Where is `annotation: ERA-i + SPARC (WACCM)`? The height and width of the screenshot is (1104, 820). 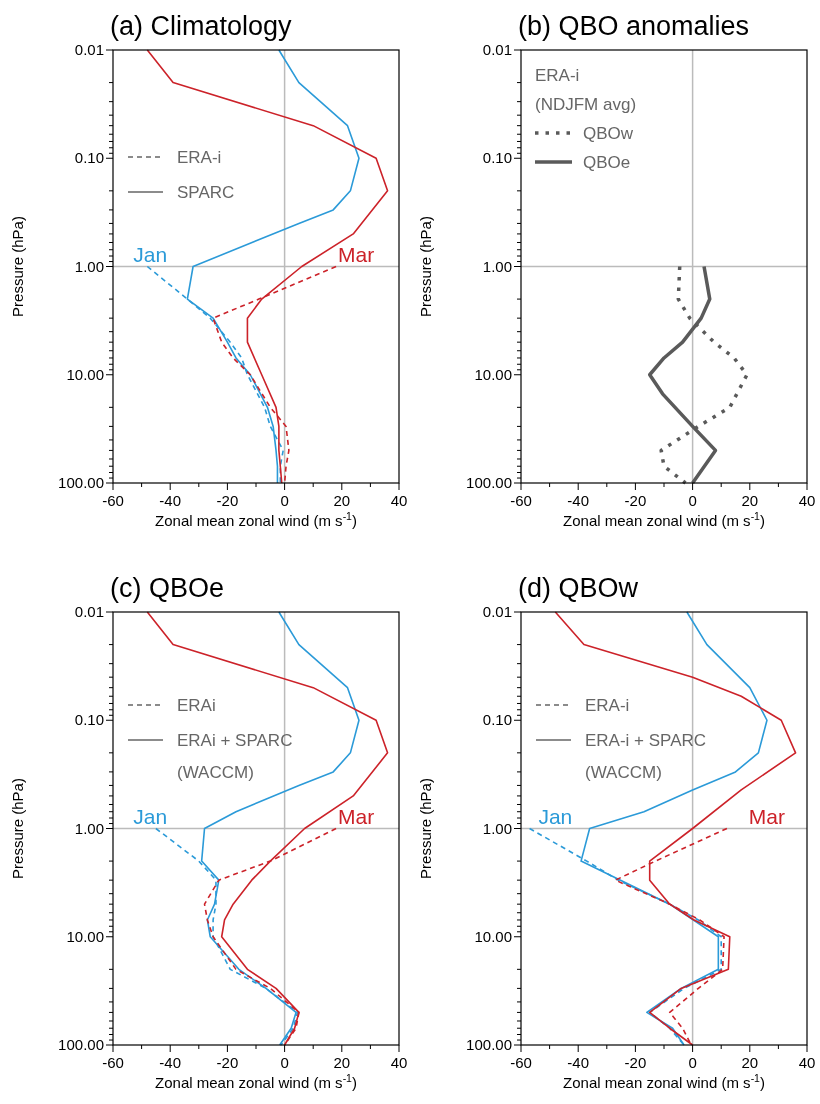 annotation: ERA-i + SPARC (WACCM) is located at coordinates (646, 756).